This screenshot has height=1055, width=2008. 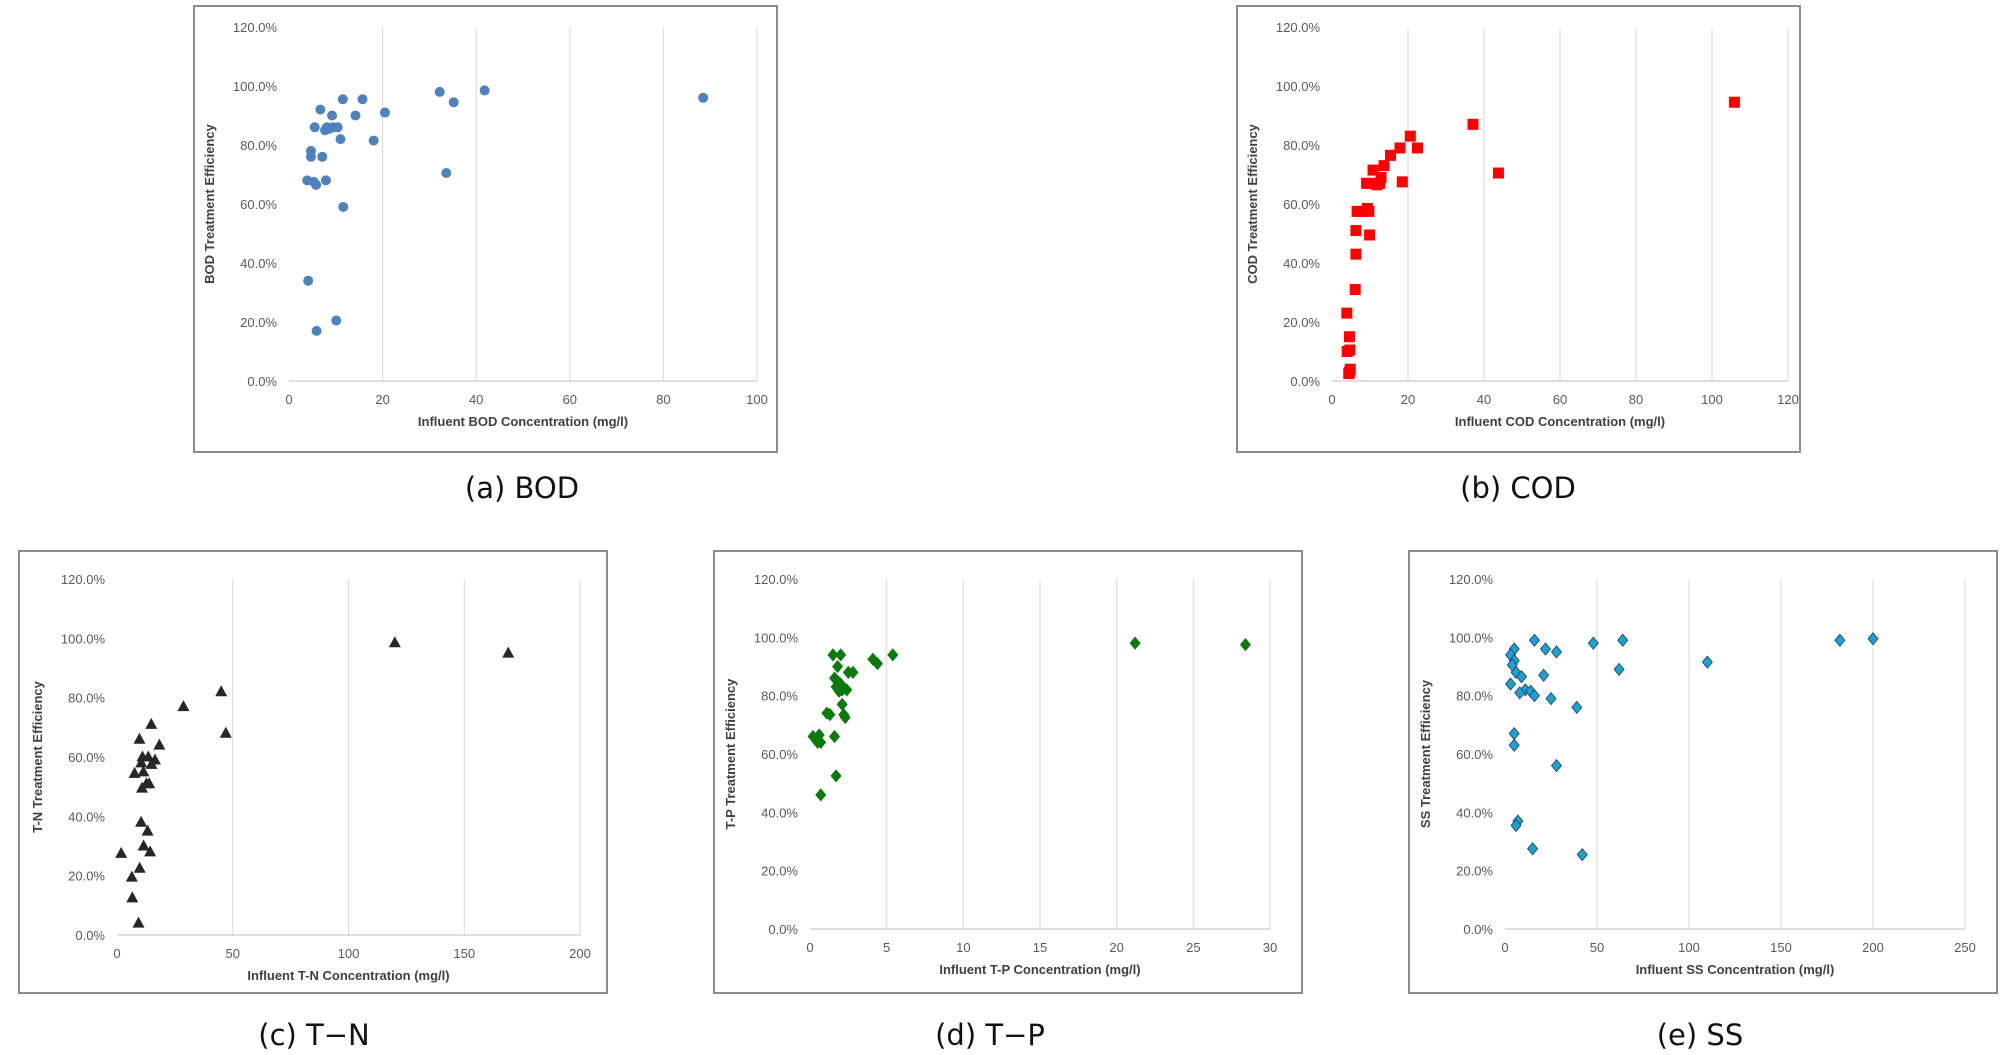 I want to click on bod-x-tick-label: 80, so click(x=663, y=399).